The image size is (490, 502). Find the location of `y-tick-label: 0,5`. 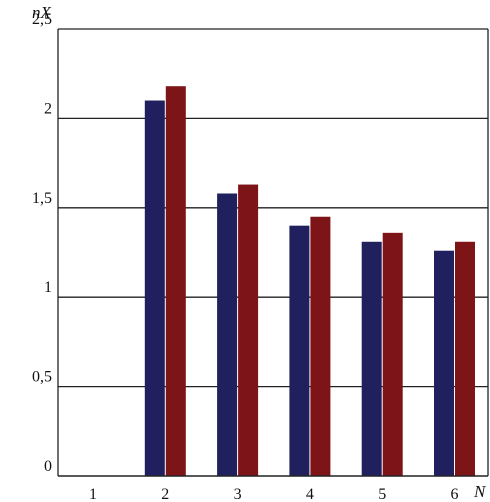

y-tick-label: 0,5 is located at coordinates (42, 377).